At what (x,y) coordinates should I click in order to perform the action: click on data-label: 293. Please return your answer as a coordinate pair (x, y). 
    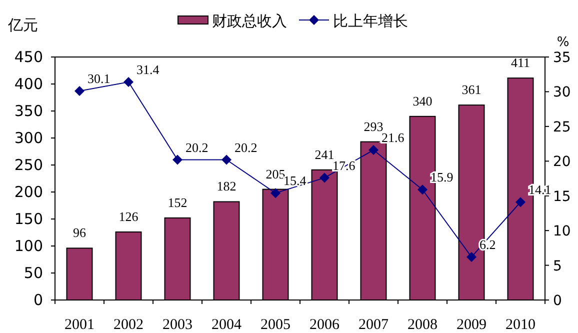
    Looking at the image, I should click on (374, 126).